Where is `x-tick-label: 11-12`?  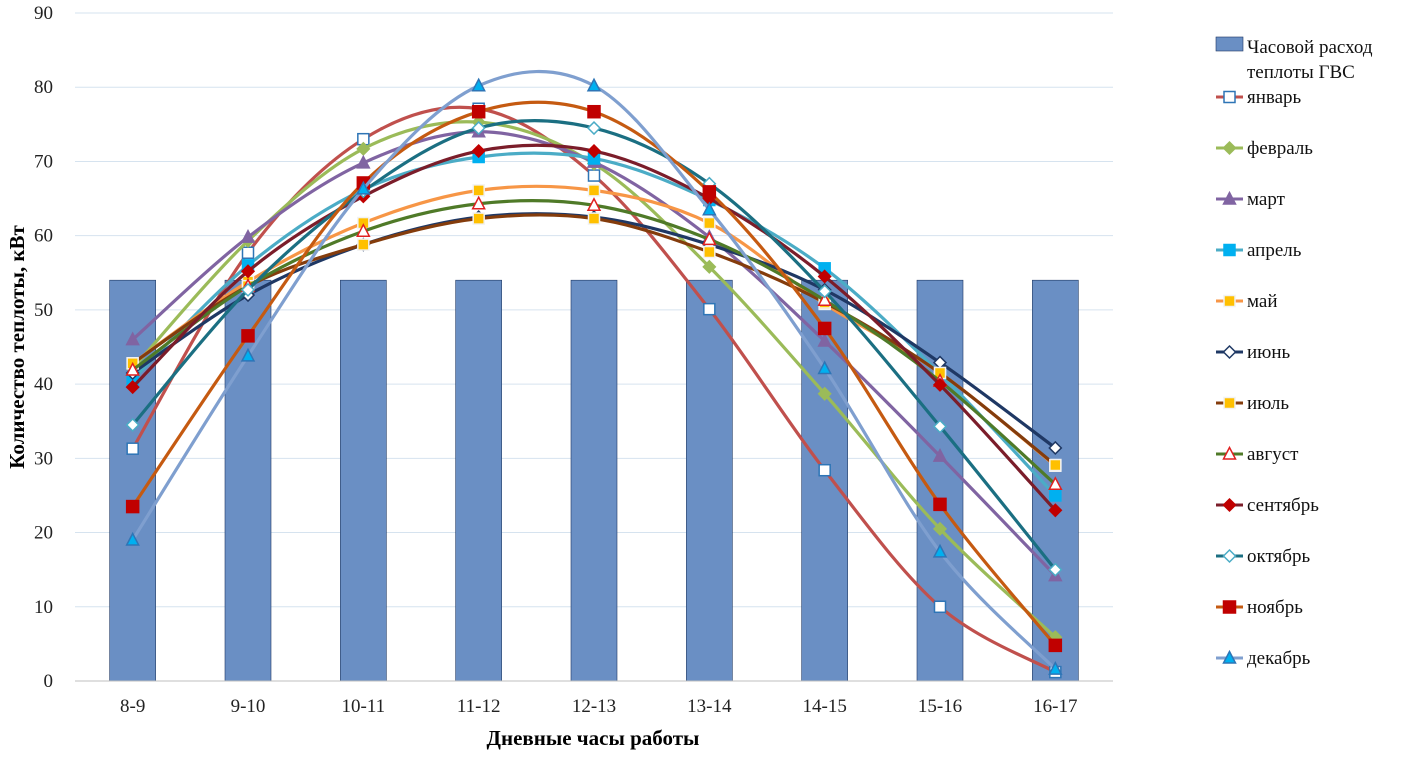 x-tick-label: 11-12 is located at coordinates (479, 706).